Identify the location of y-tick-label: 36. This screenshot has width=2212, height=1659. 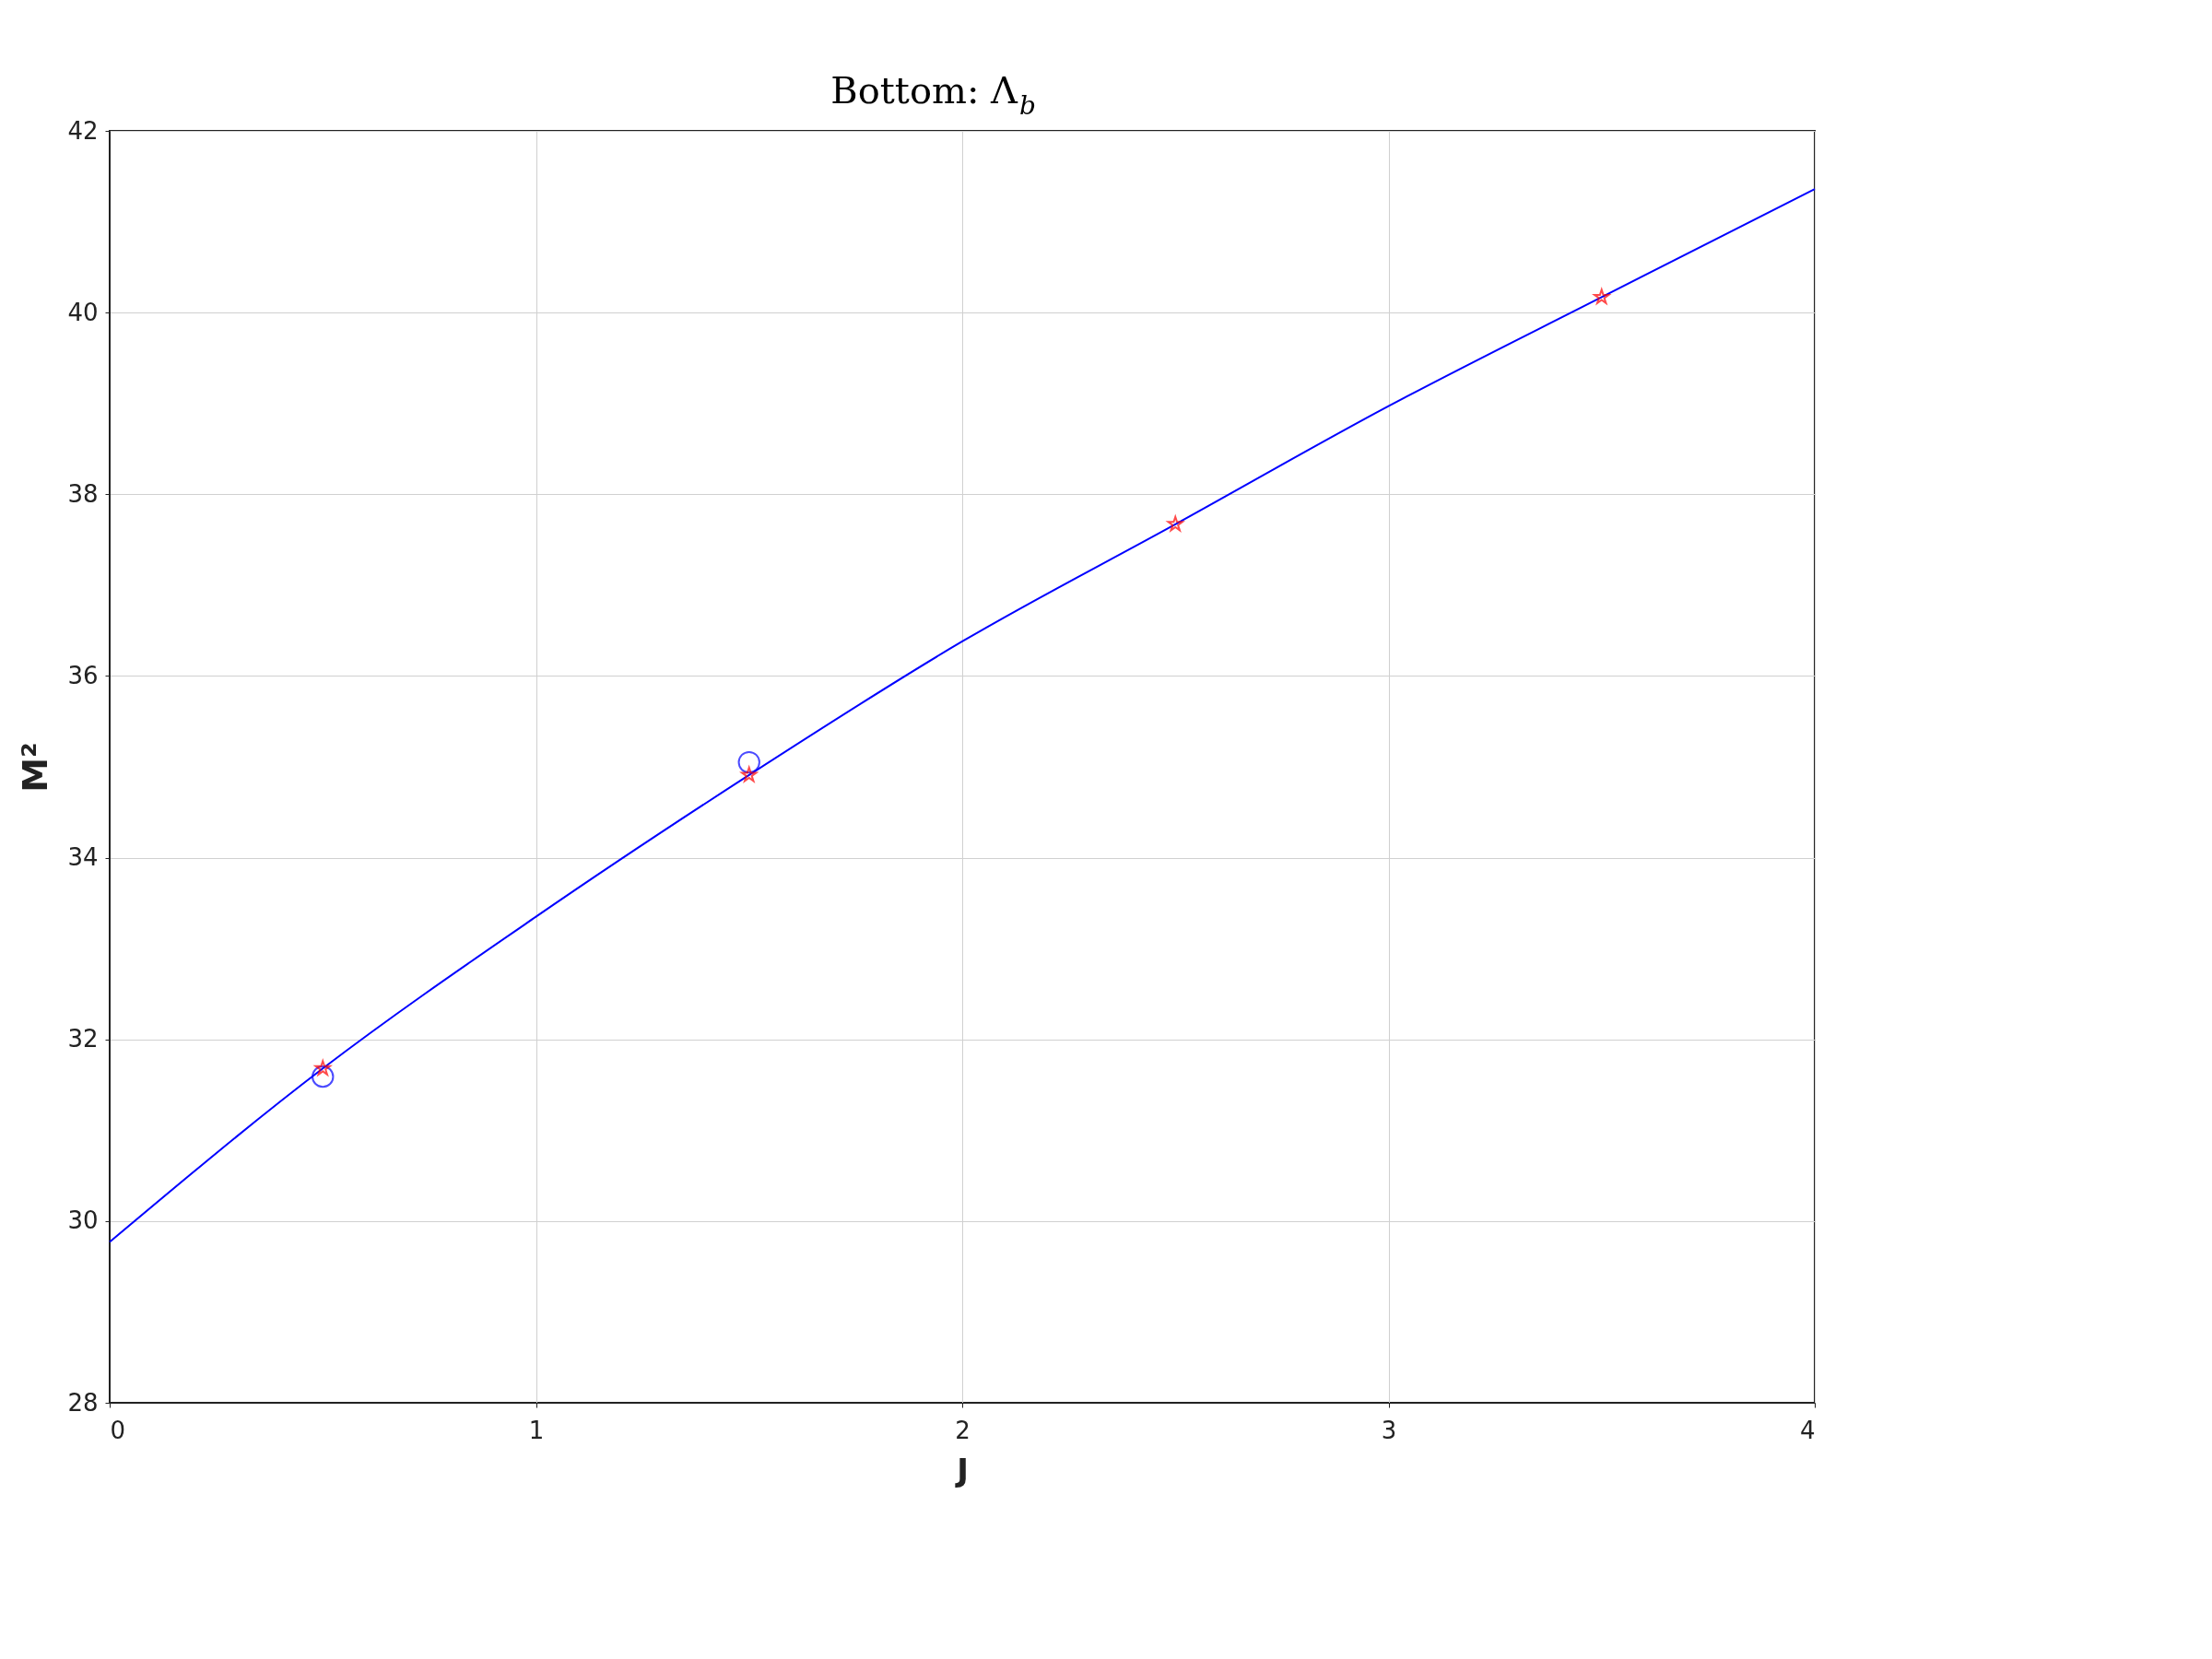
(83, 675).